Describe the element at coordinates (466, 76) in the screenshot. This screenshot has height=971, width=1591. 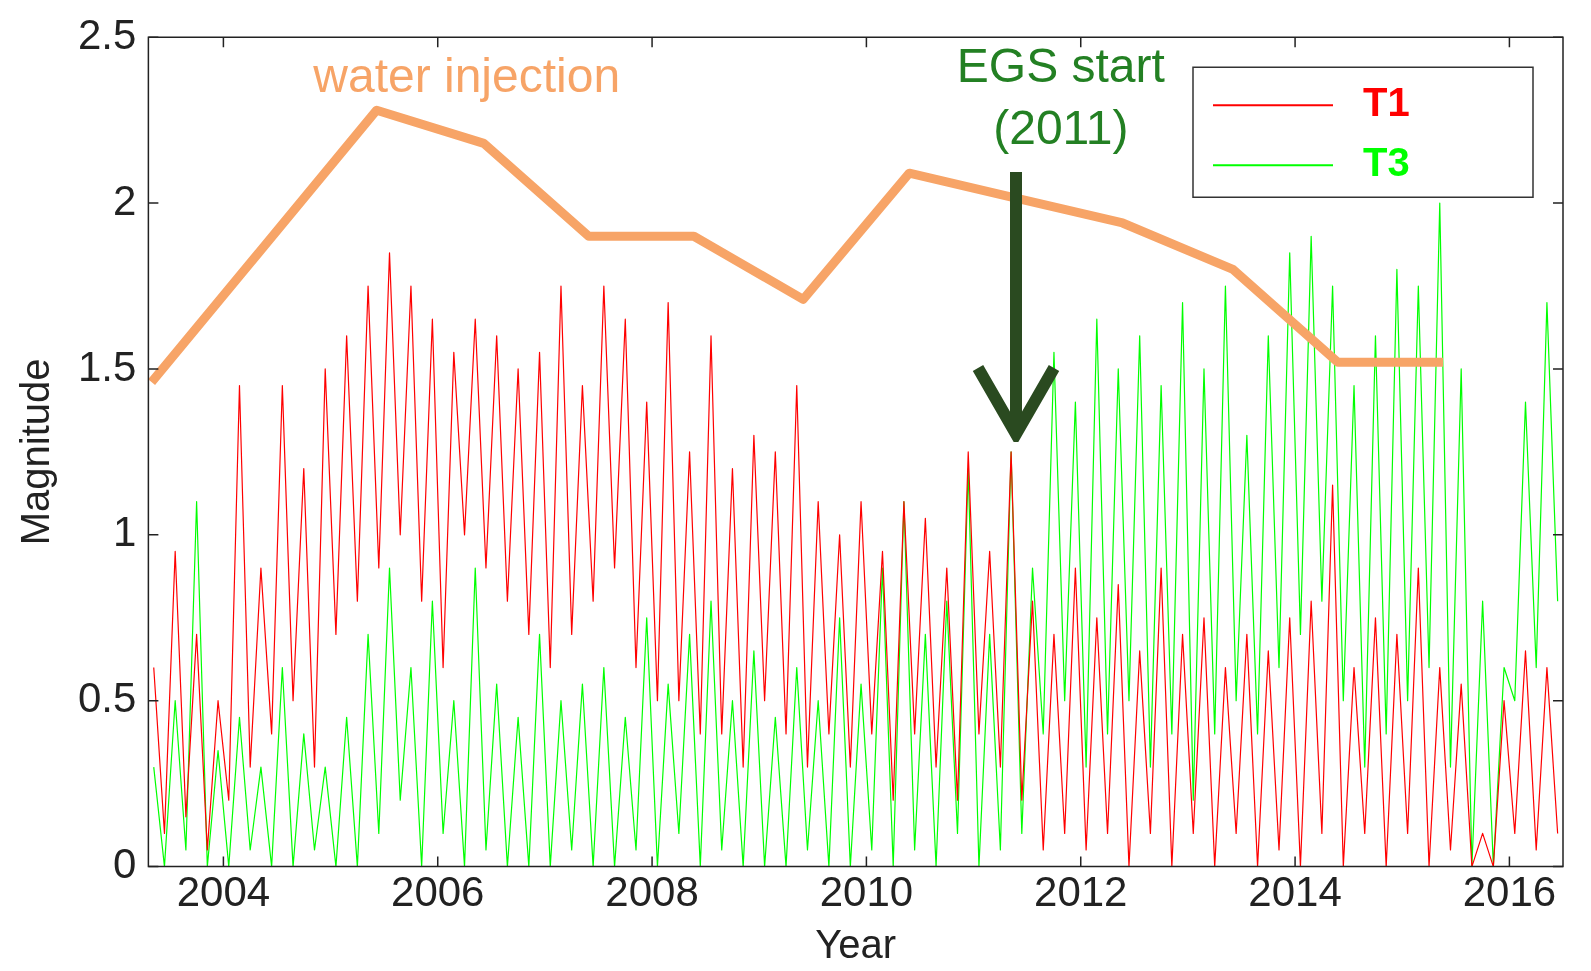
I see `annotation: water injection` at that location.